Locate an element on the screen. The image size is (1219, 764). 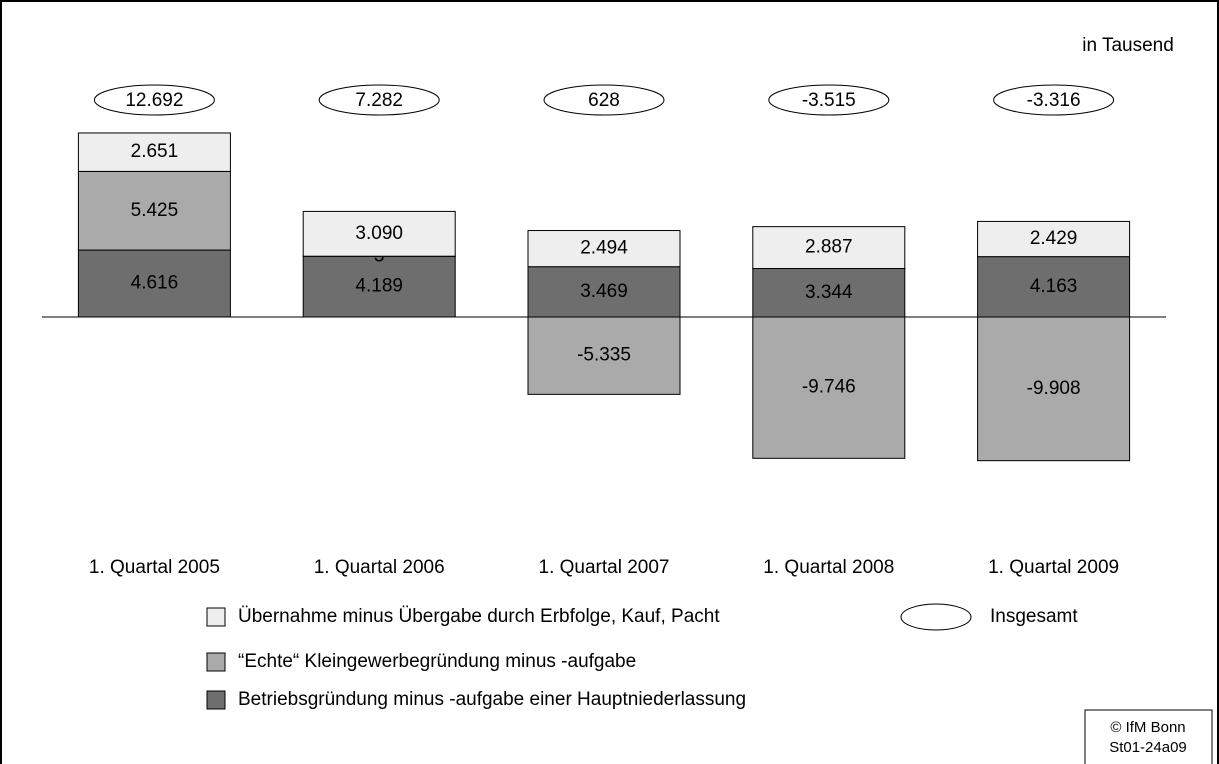
total-label: -3.515 is located at coordinates (829, 100).